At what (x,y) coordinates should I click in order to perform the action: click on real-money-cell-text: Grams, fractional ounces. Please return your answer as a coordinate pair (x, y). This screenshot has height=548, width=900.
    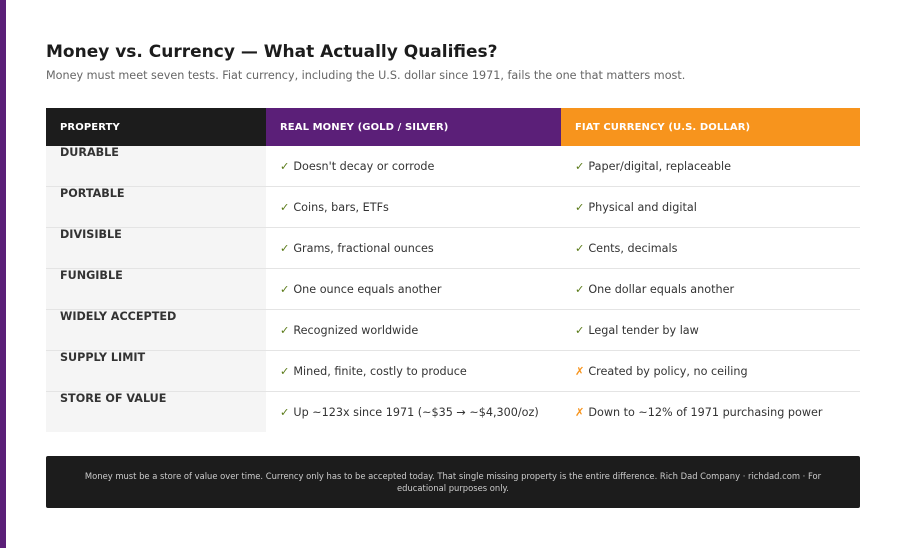
    Looking at the image, I should click on (363, 248).